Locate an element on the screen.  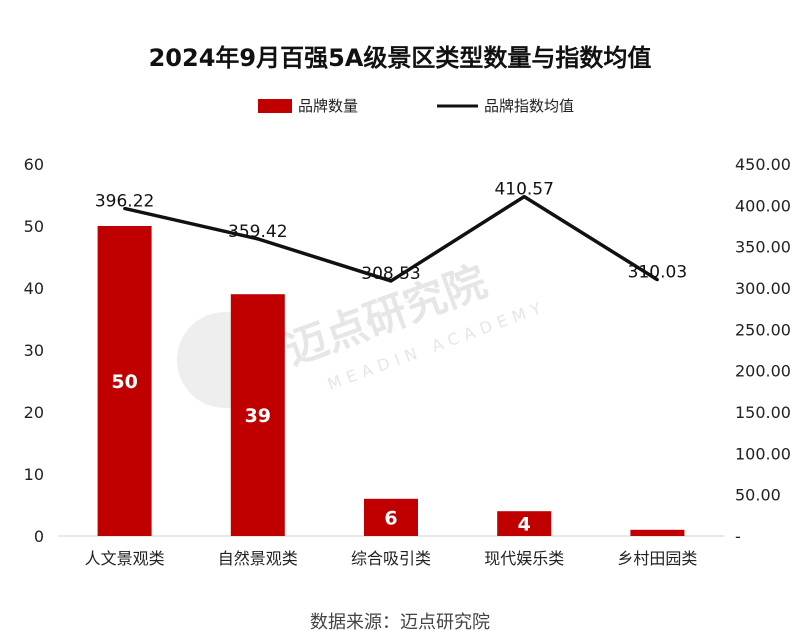
line-data-label: 308.53 is located at coordinates (390, 274).